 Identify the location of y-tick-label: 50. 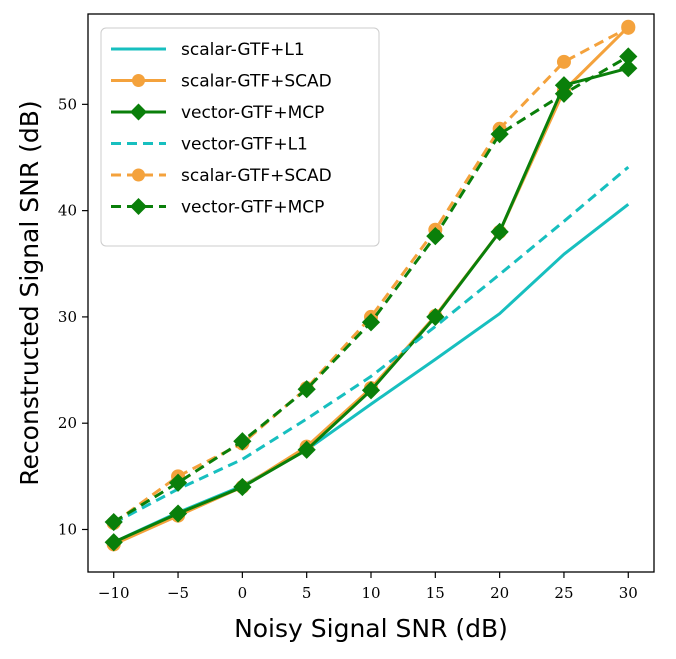
(67, 104).